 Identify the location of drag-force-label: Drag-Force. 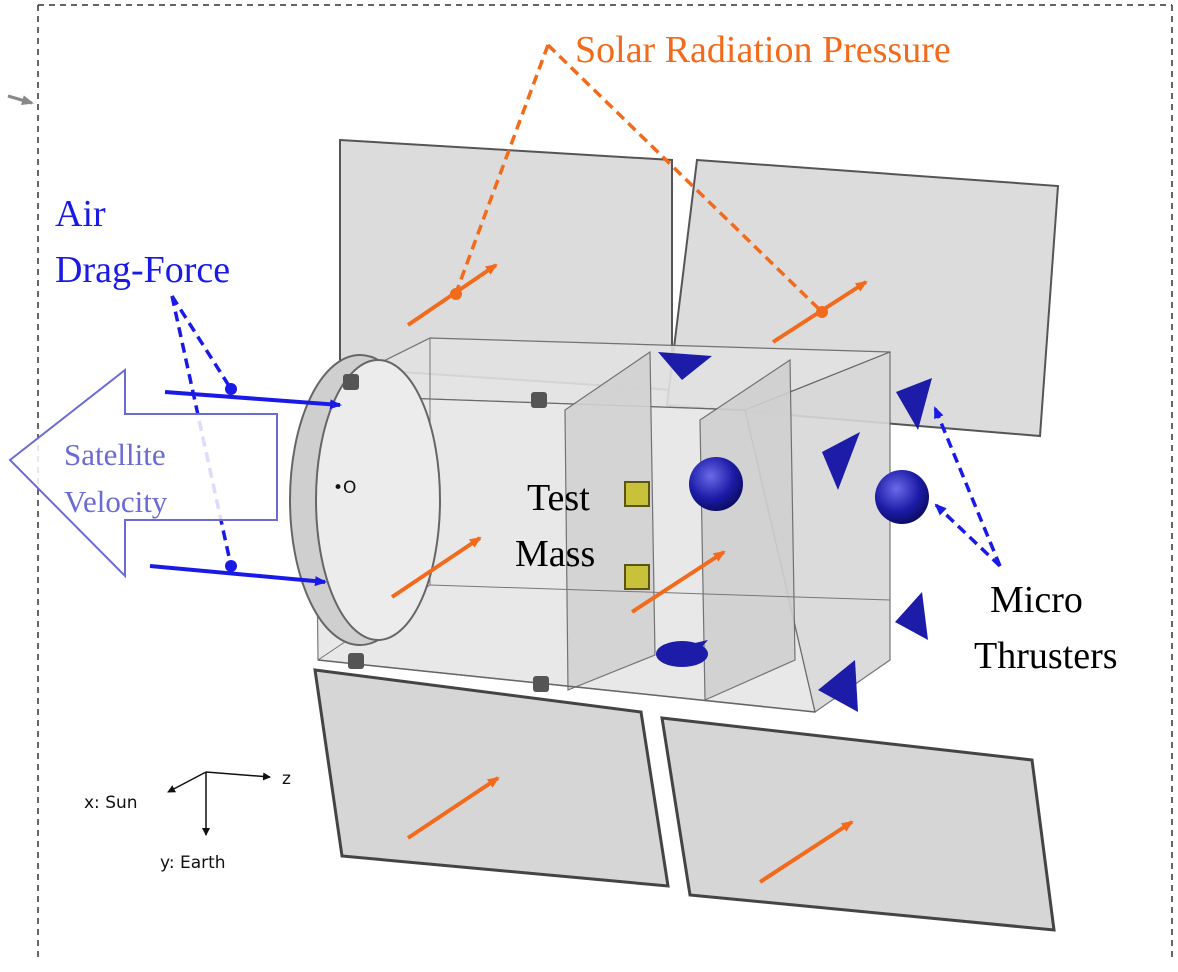
(142, 270).